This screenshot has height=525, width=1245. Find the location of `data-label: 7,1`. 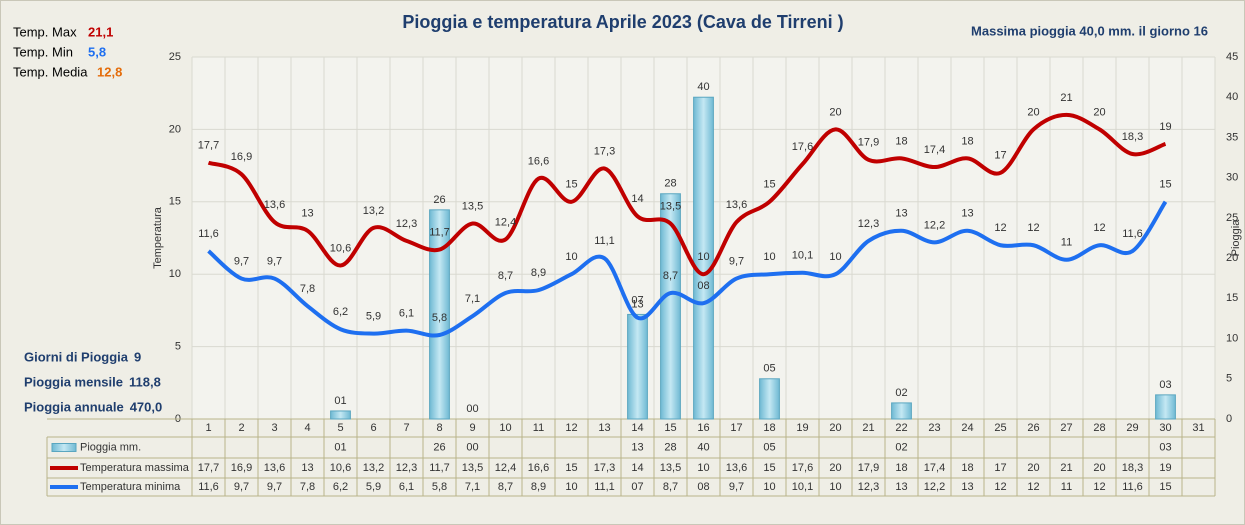

data-label: 7,1 is located at coordinates (472, 299).